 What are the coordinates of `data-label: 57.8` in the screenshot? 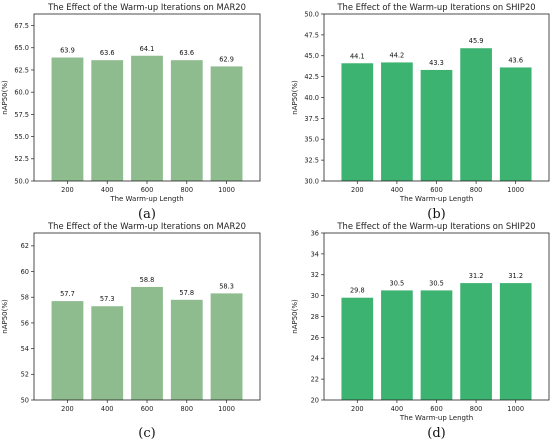 It's located at (186, 293).